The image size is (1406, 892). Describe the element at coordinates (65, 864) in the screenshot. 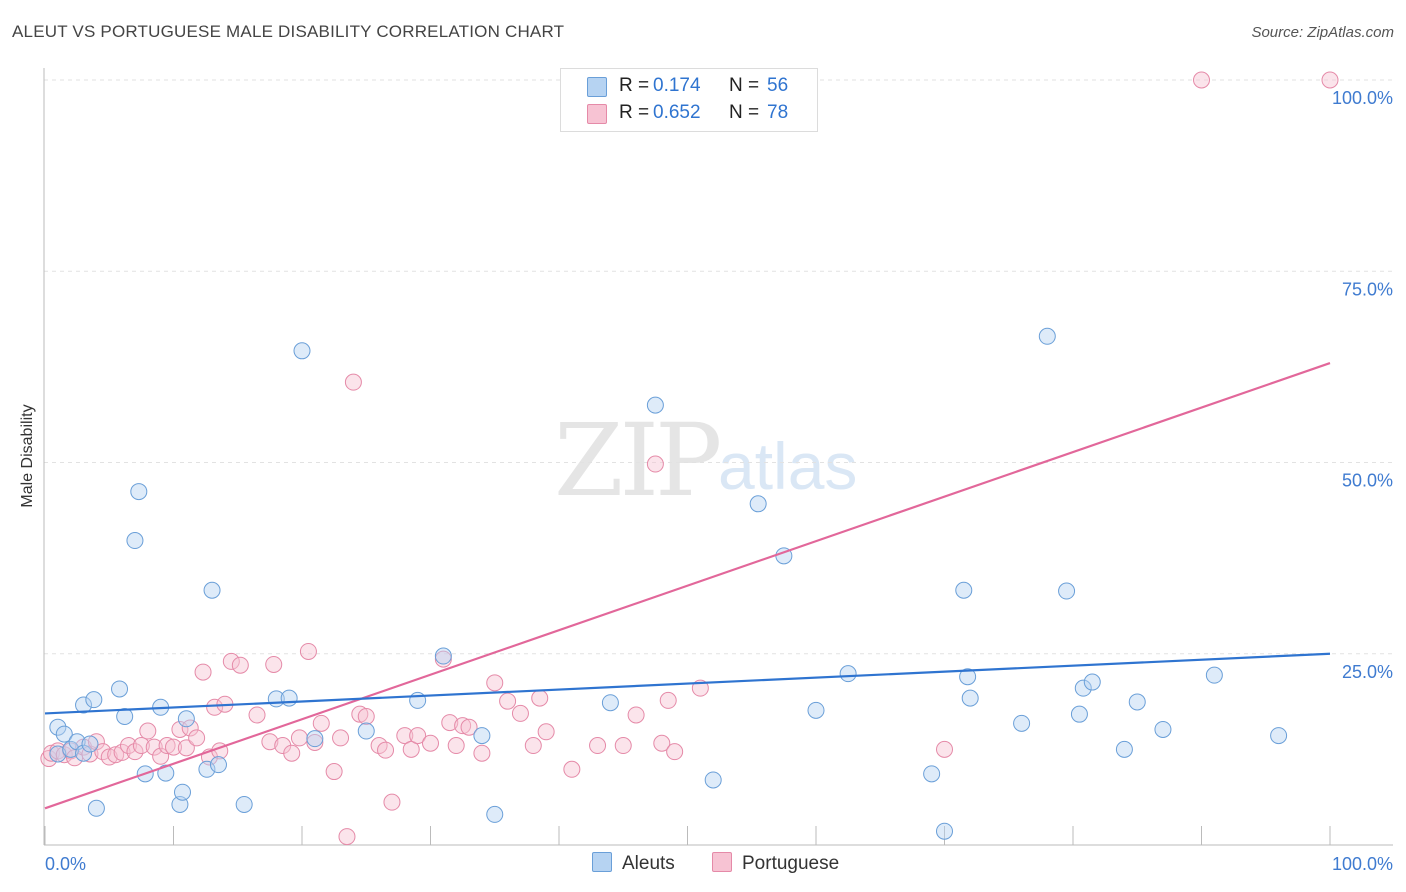

I see `x-tick-label: 0.0%` at that location.